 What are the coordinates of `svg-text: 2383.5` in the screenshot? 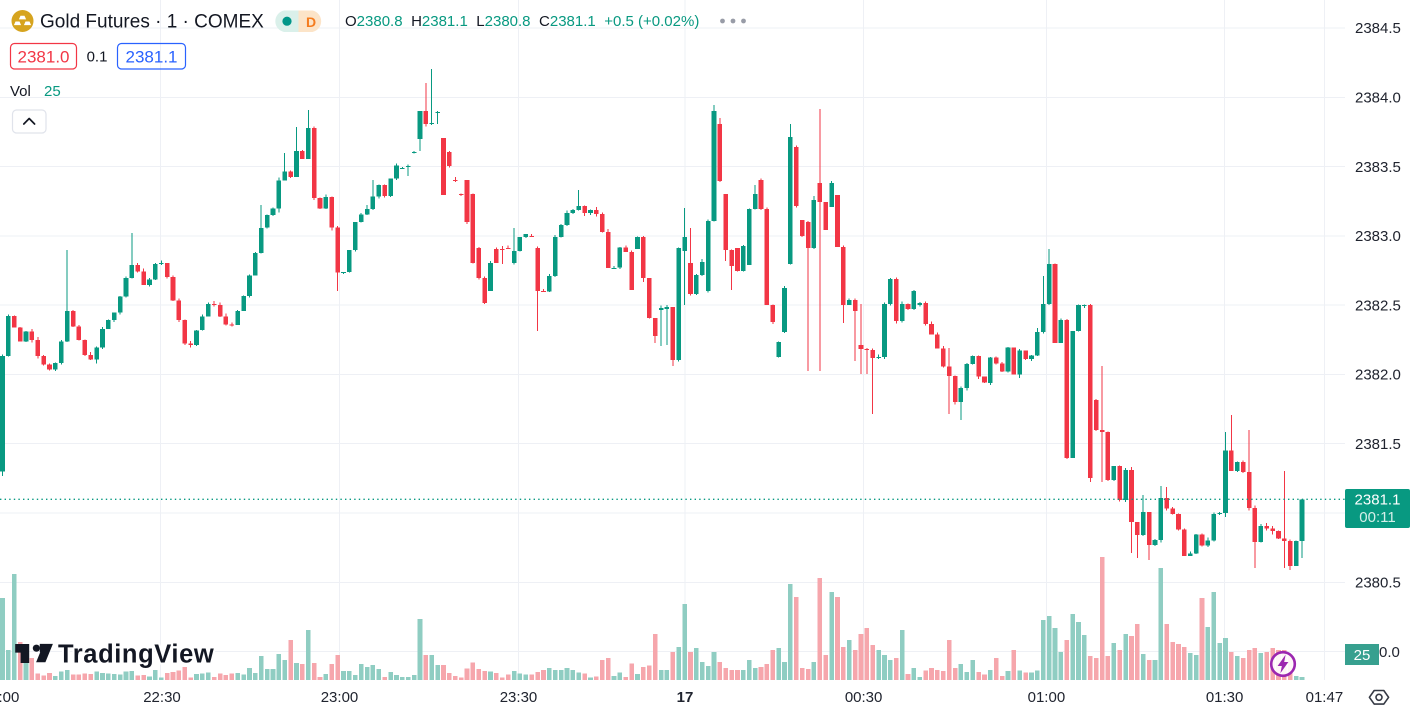 It's located at (1378, 167).